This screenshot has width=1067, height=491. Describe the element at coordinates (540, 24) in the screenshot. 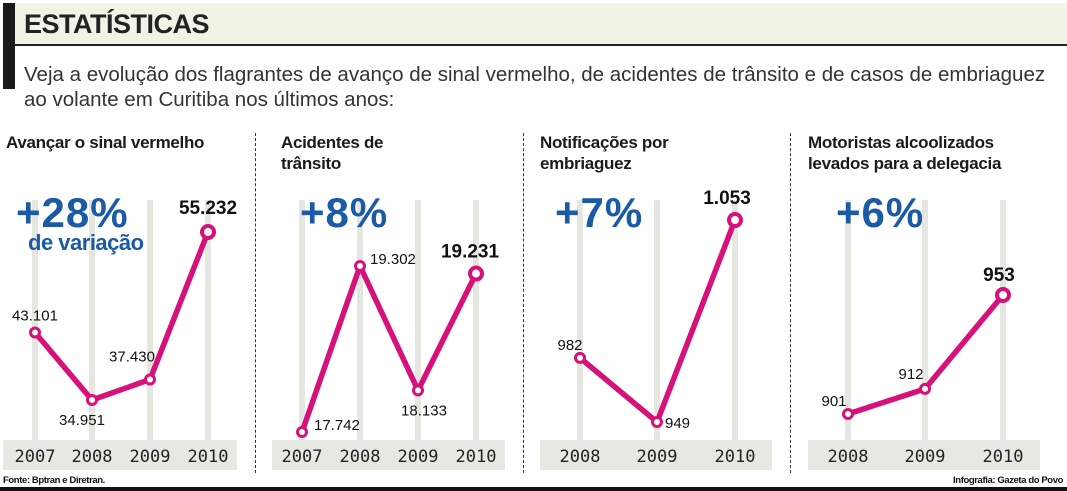

I see `section-header: ESTATÍSTICAS` at that location.